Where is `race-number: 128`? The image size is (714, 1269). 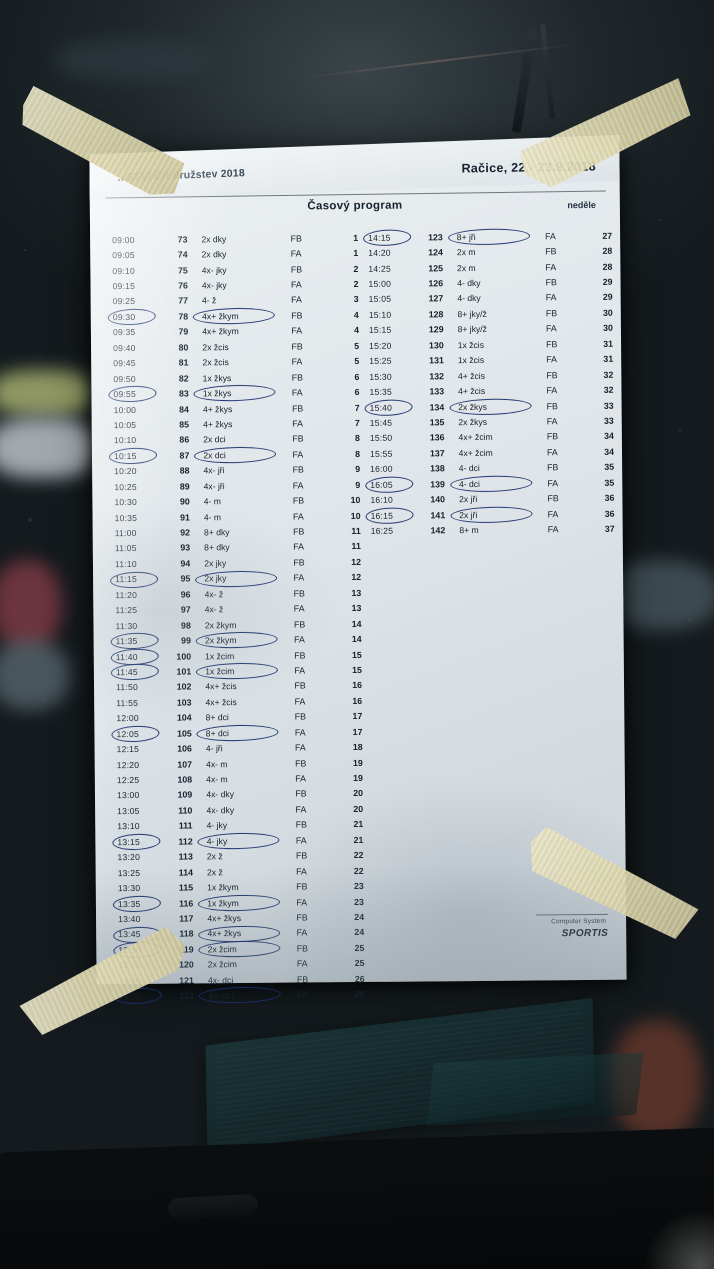
race-number: 128 is located at coordinates (436, 314).